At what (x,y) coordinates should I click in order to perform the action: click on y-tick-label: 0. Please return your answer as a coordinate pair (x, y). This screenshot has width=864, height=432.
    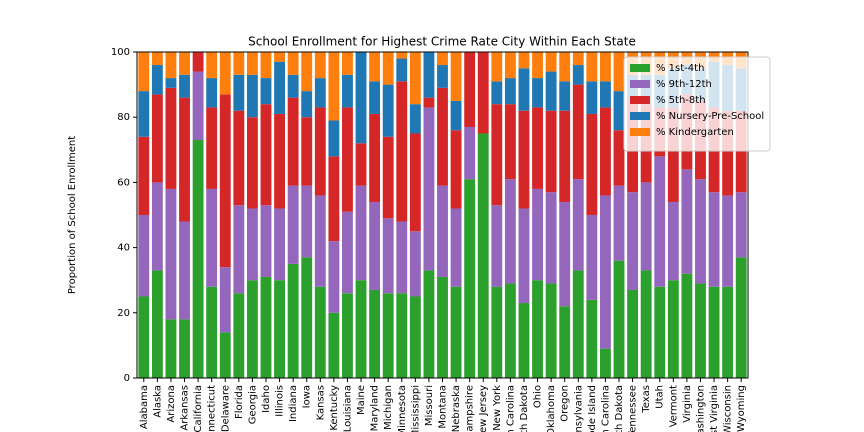
    Looking at the image, I should click on (127, 378).